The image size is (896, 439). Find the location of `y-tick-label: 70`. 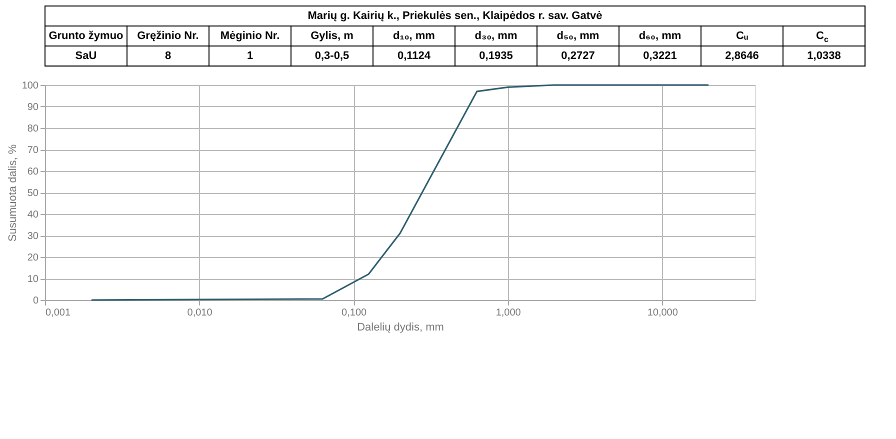

y-tick-label: 70 is located at coordinates (33, 150).